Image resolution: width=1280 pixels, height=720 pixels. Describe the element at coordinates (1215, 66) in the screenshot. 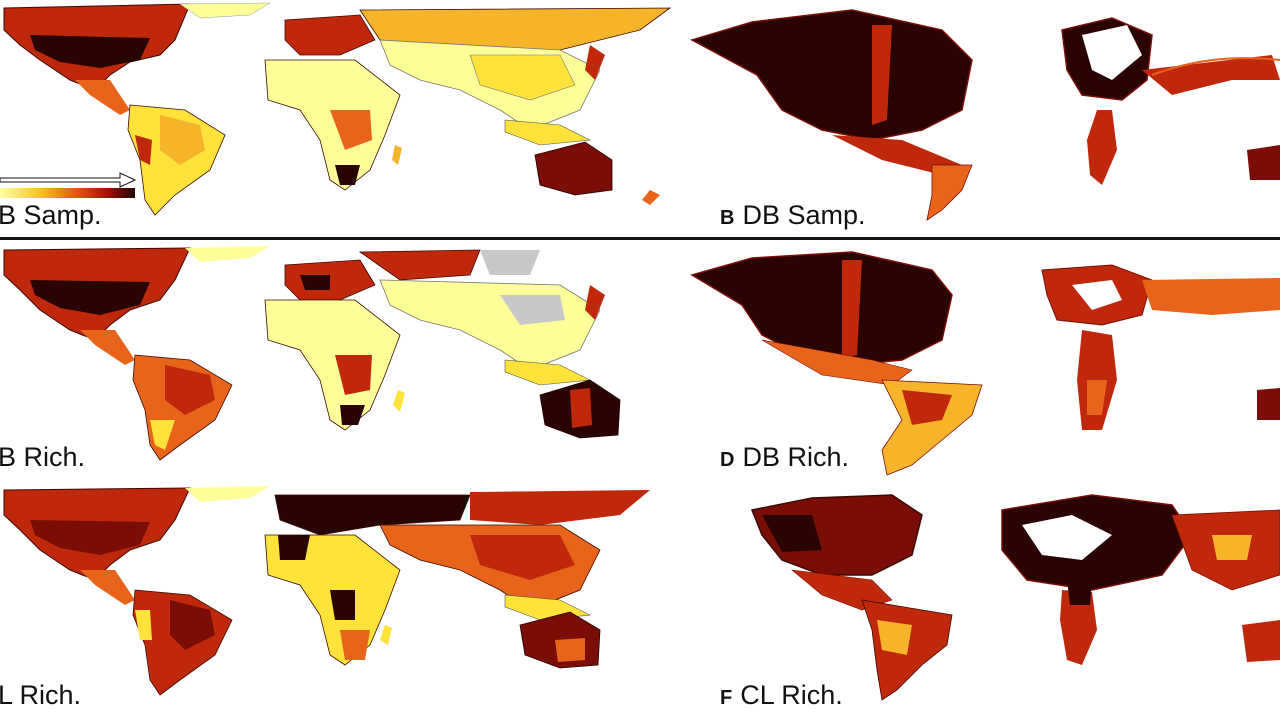

I see `asia-lines` at that location.